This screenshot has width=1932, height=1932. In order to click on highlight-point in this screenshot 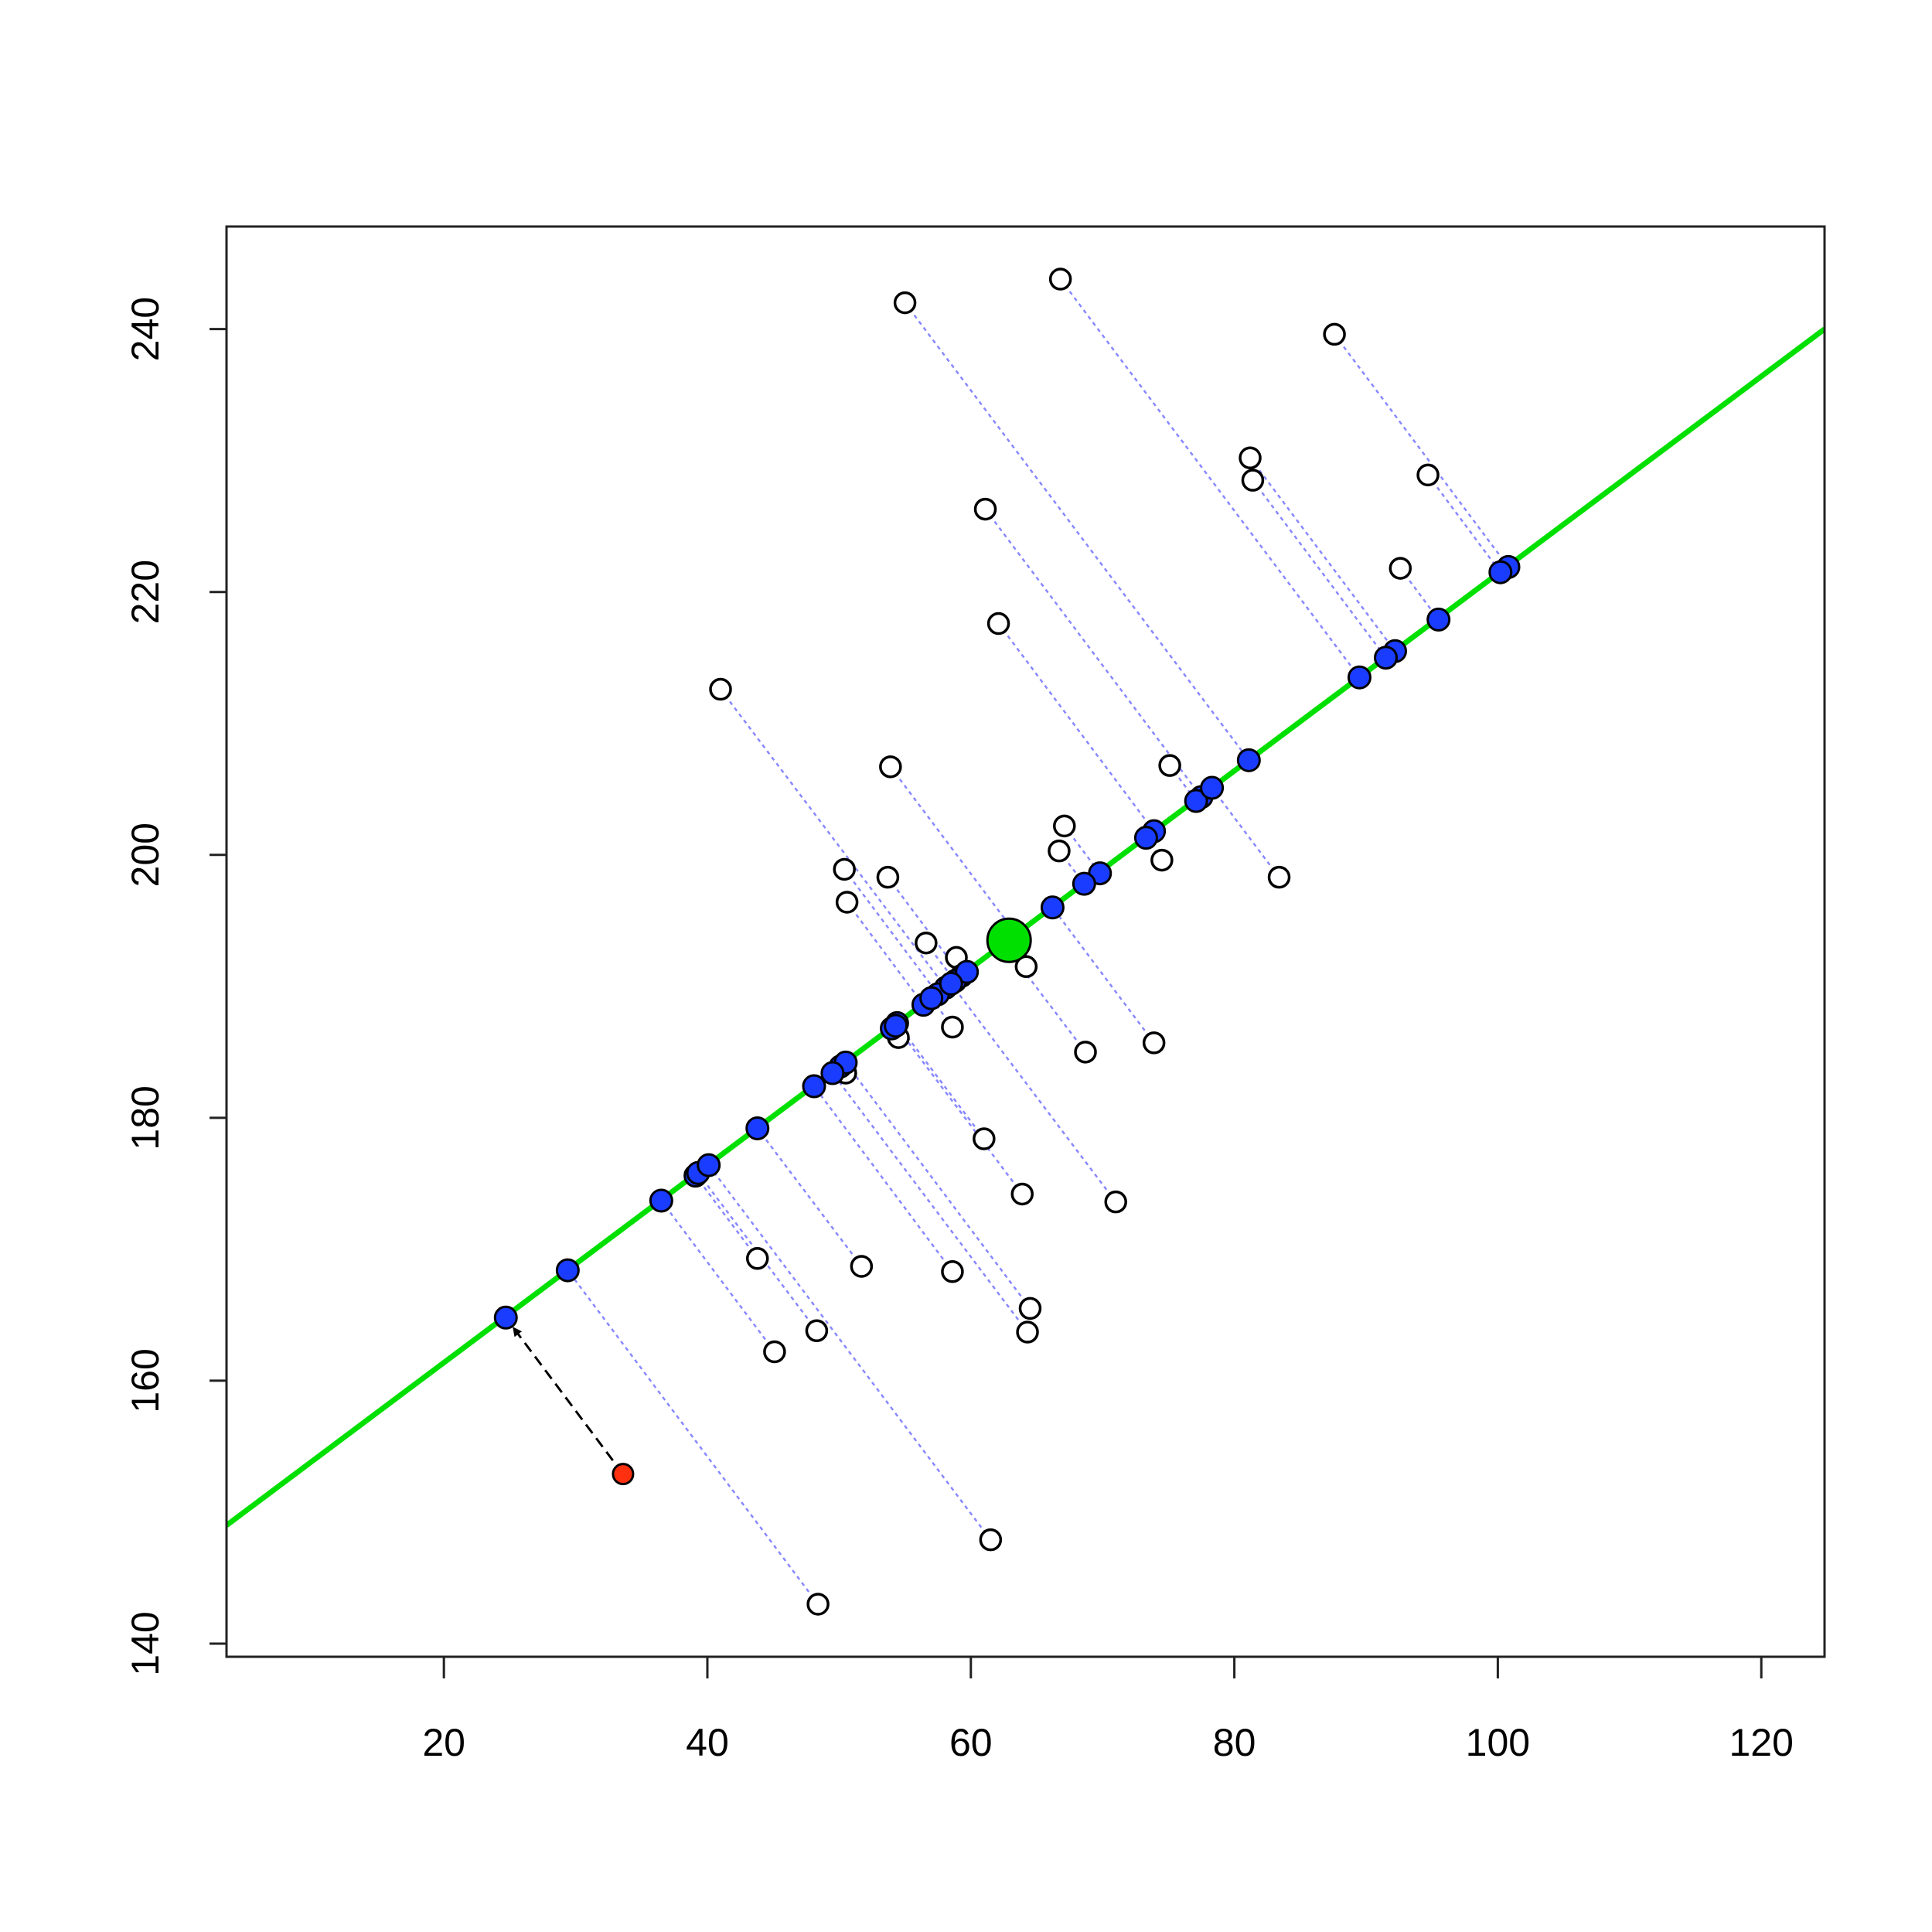, I will do `click(623, 1474)`.